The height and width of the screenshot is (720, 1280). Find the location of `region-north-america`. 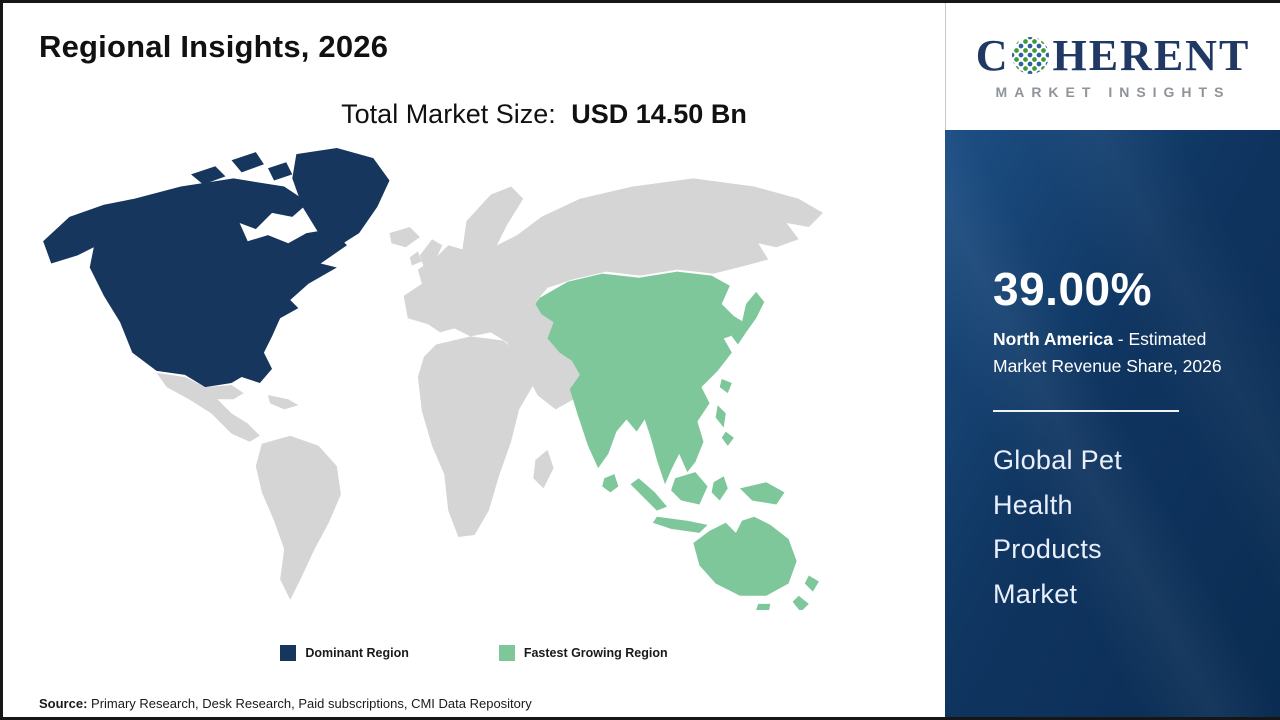

region-north-america is located at coordinates (195, 283).